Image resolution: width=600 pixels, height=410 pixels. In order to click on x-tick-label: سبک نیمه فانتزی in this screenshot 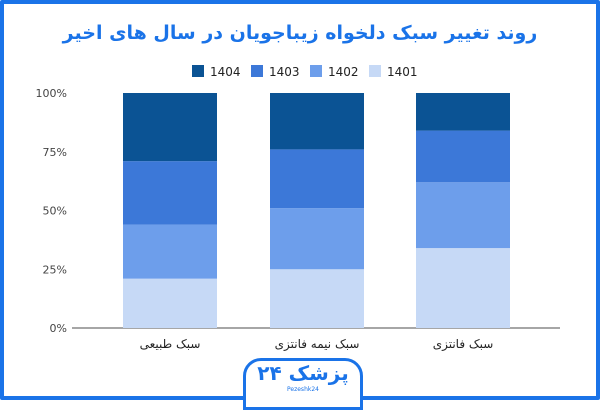, I will do `click(317, 344)`.